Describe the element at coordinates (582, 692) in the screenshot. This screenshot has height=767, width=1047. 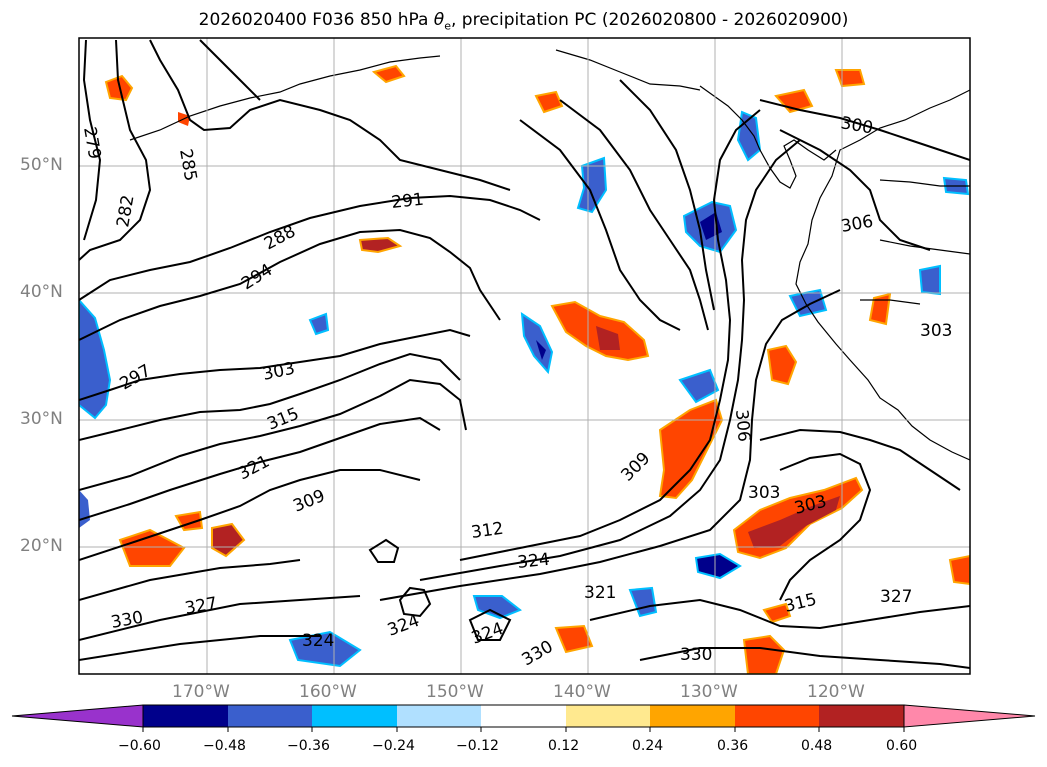
I see `lon-label-140w: 140°W` at that location.